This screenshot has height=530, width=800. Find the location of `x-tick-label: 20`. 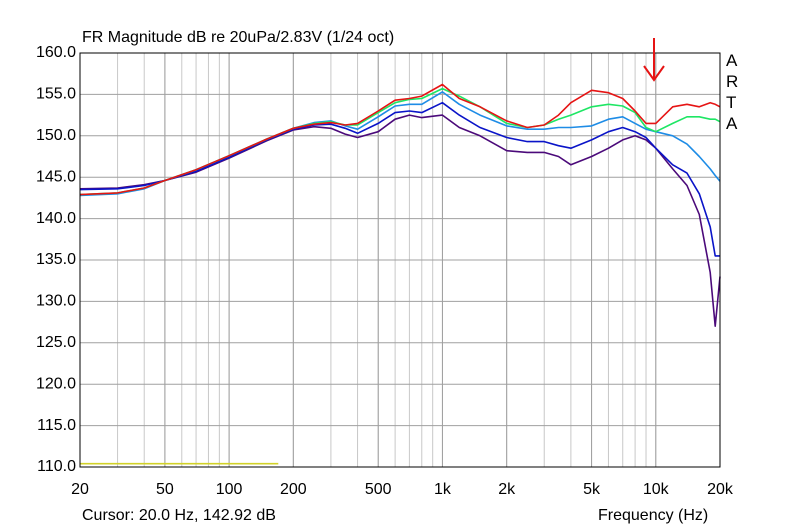

x-tick-label: 20 is located at coordinates (80, 489).